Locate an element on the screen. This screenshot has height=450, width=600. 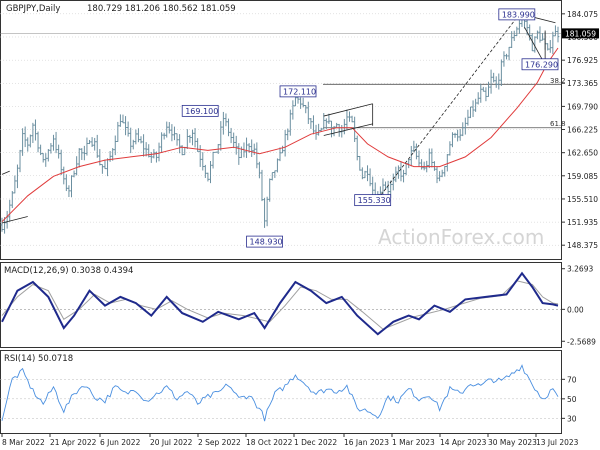
price-tick-label: 176.925 is located at coordinates (582, 60).